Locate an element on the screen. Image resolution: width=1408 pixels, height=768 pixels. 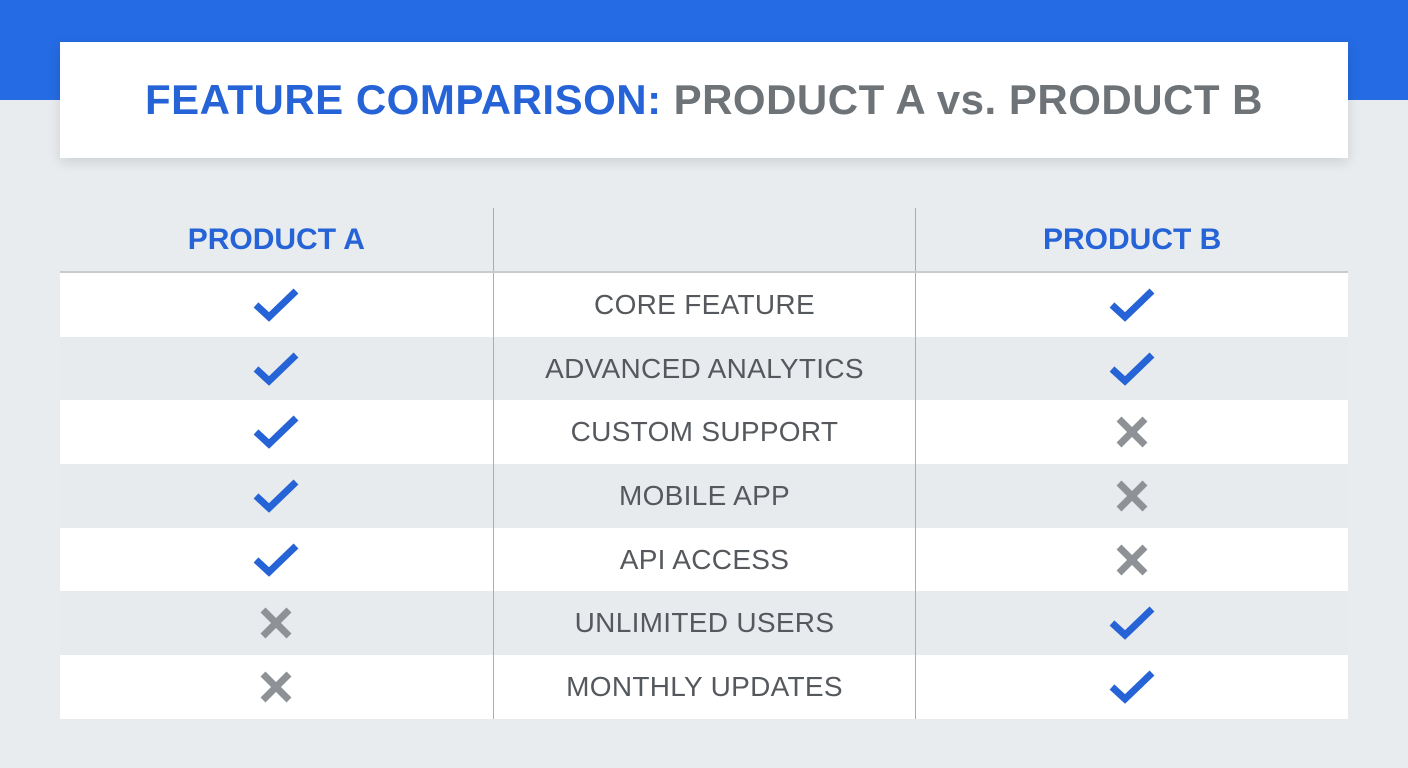
feature-label: UNLIMITED USERS is located at coordinates (704, 623).